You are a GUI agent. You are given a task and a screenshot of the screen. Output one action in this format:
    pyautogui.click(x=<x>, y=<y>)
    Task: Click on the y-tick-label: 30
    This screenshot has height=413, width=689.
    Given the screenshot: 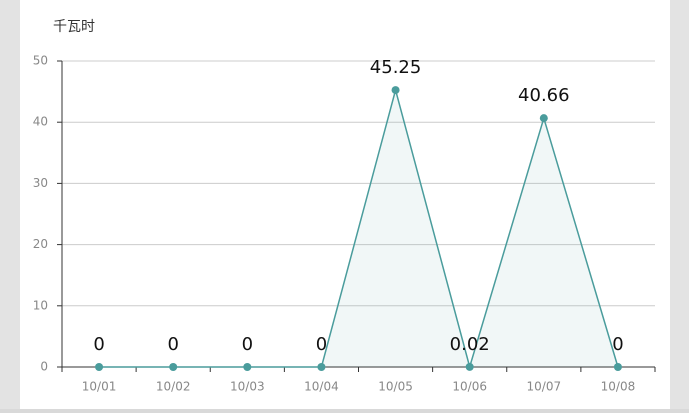 What is the action you would take?
    pyautogui.click(x=40, y=183)
    